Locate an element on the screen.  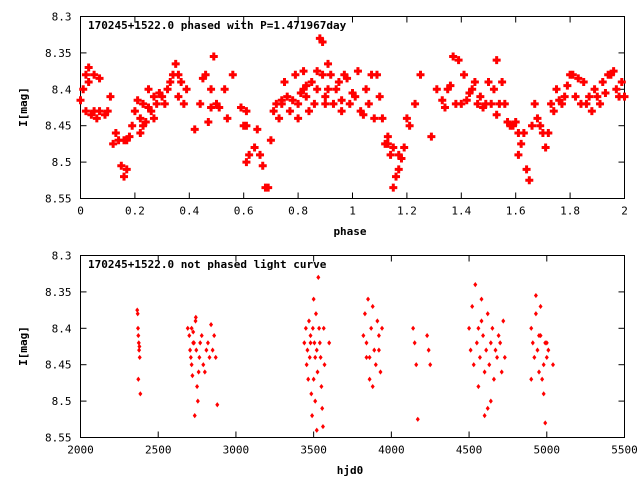
unphased-x-tick-label: 5500 is located at coordinates (624, 450).